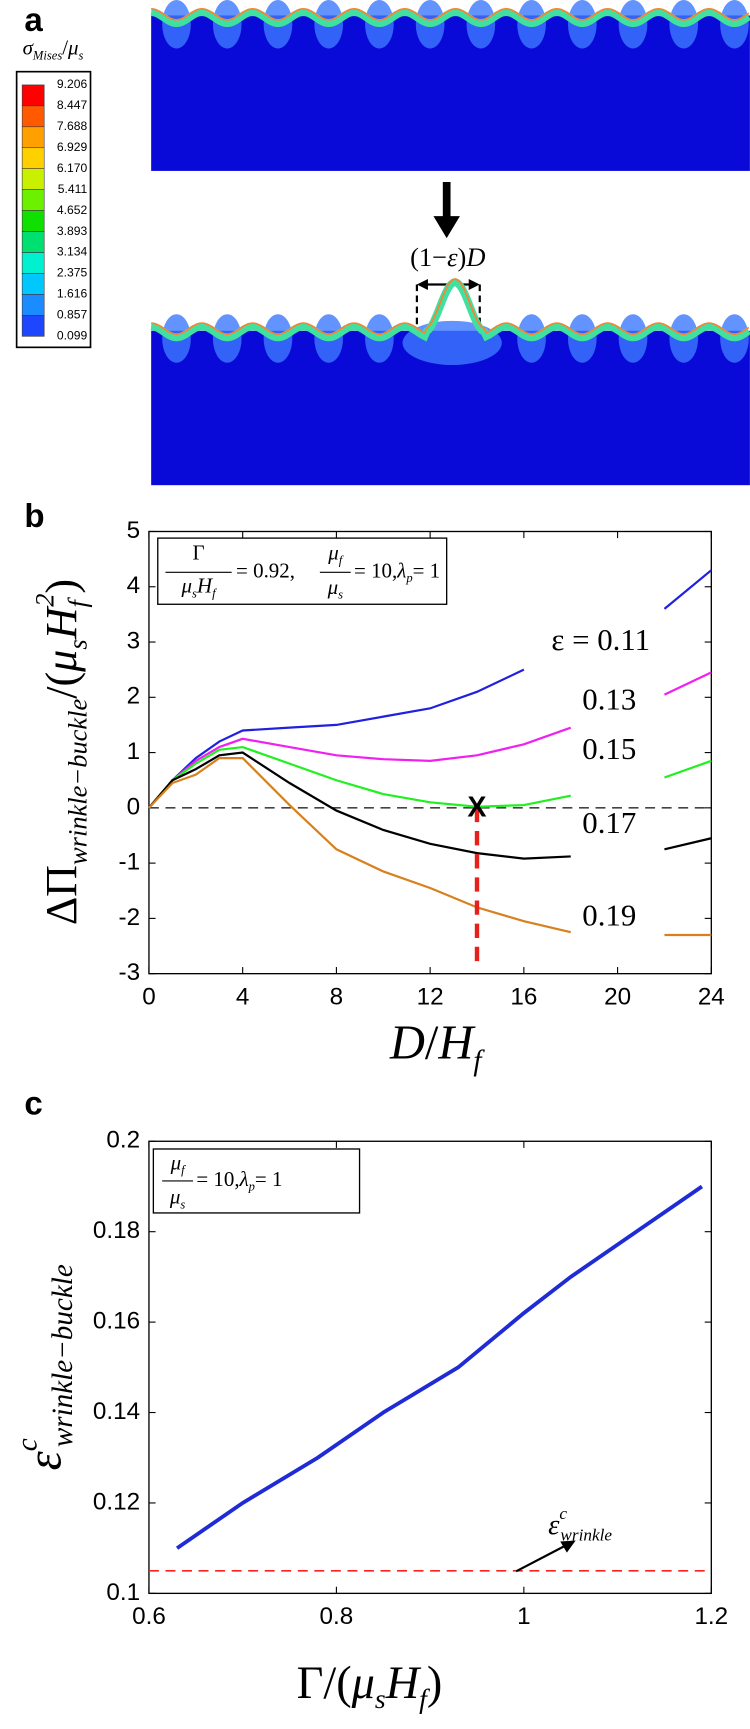 The height and width of the screenshot is (1729, 750). What do you see at coordinates (72, 126) in the screenshot?
I see `colorbar-label: 7.688` at bounding box center [72, 126].